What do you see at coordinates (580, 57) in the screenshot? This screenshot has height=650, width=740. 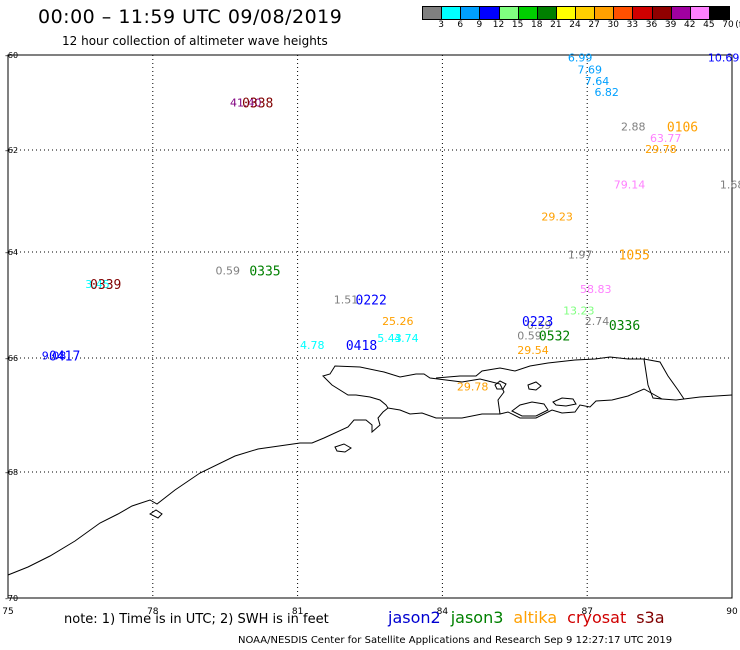 I see `wave-height-value: 6.99` at bounding box center [580, 57].